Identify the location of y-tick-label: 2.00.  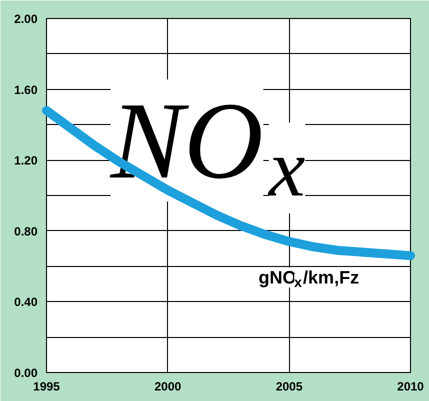
(26, 19).